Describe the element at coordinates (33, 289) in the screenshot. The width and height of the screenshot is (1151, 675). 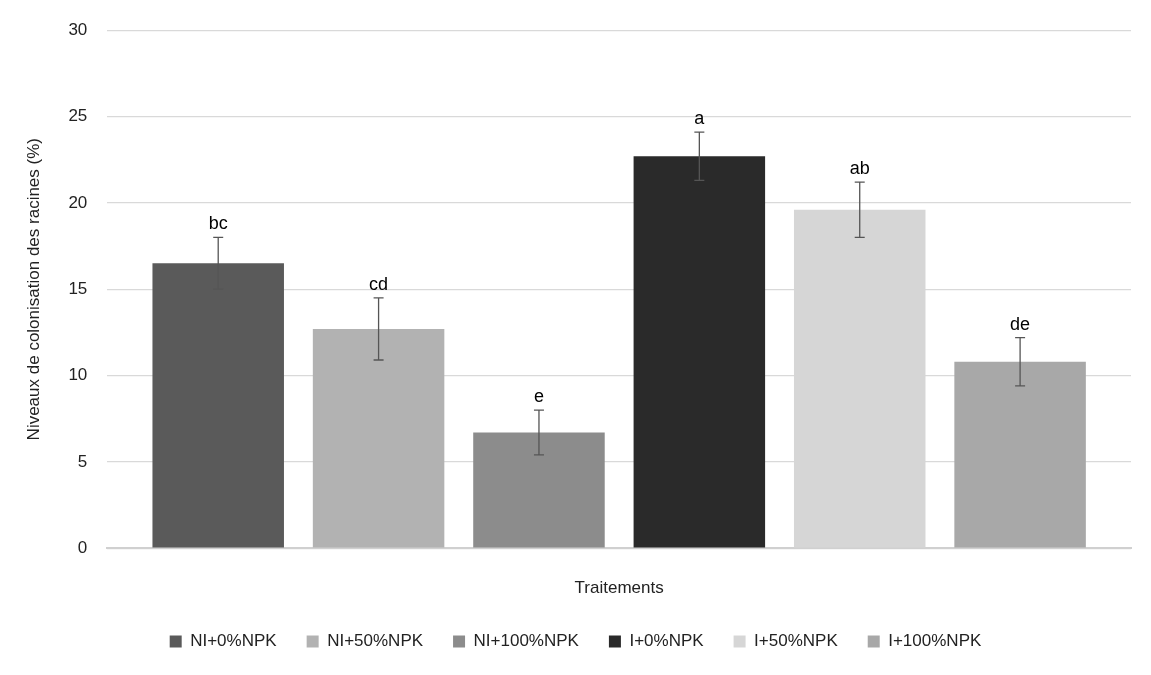
I see `y-axis-title: Niveaux de colonisation des racines (%)` at that location.